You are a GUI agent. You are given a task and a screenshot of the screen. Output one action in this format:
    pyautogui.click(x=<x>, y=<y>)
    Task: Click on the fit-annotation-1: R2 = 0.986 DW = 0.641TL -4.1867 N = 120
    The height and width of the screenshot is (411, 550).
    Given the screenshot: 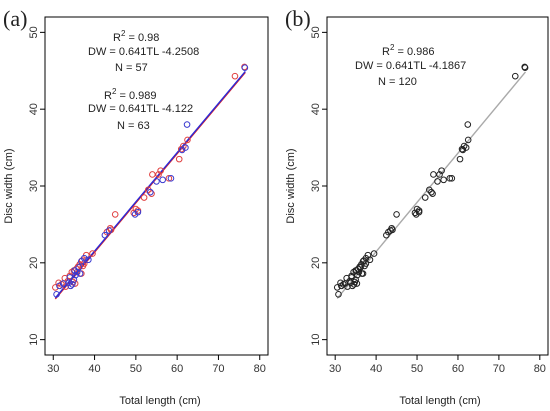 What is the action you would take?
    pyautogui.click(x=410, y=65)
    